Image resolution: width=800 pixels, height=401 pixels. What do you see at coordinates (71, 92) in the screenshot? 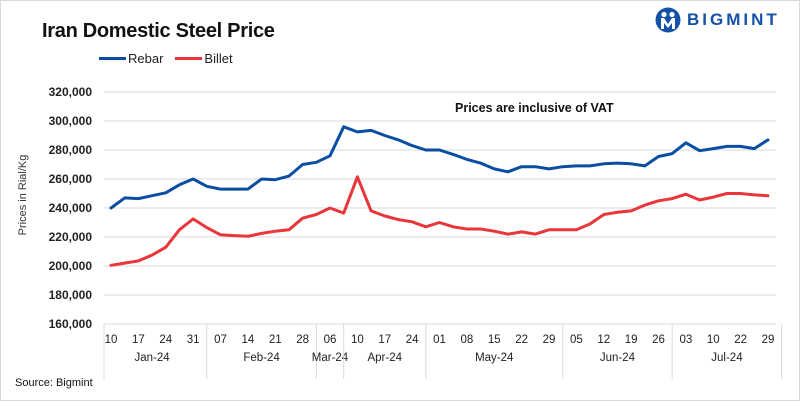
I see `y-tick-label: 320,000` at bounding box center [71, 92].